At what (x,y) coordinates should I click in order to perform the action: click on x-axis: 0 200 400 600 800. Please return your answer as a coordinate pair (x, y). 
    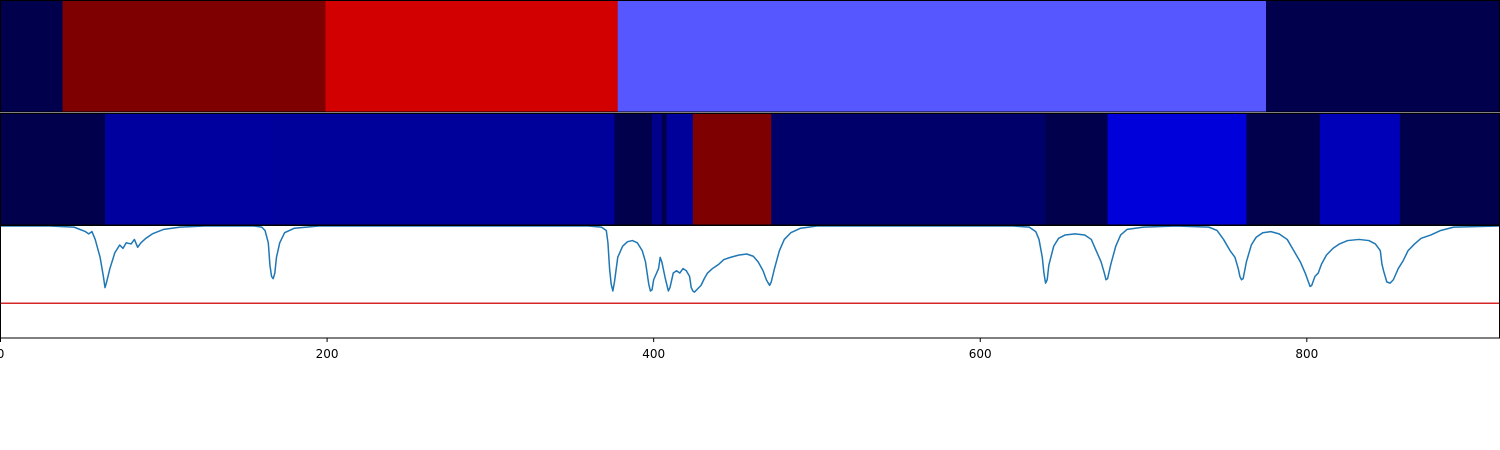
    Looking at the image, I should click on (659, 349).